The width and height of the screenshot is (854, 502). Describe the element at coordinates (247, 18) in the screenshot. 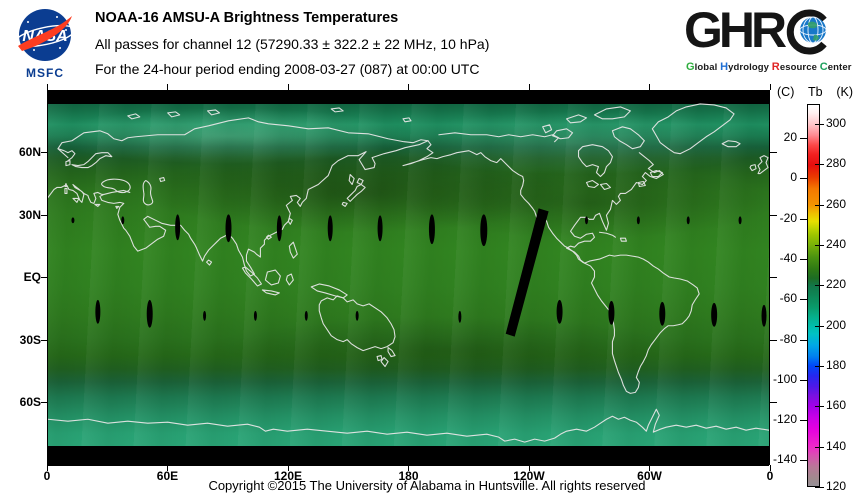

I see `page-title: NOAA-16 AMSU-A Brightness Temperatures` at that location.